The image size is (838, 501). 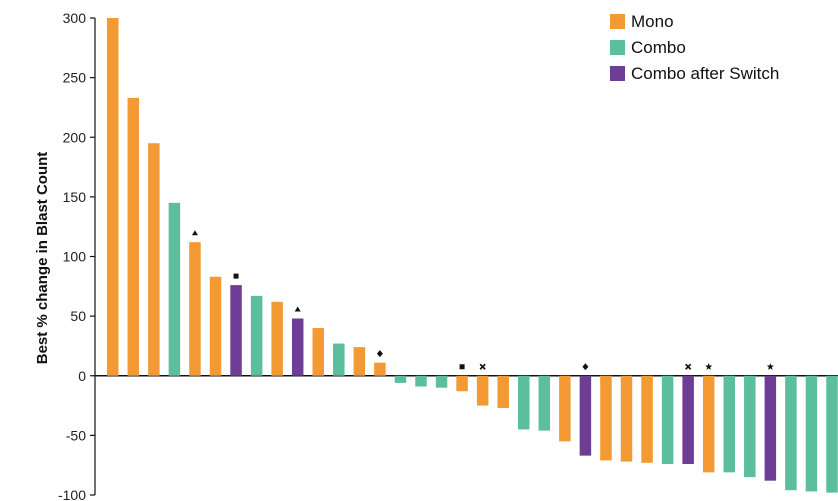 I want to click on y-tick-label: 0, so click(x=82, y=376).